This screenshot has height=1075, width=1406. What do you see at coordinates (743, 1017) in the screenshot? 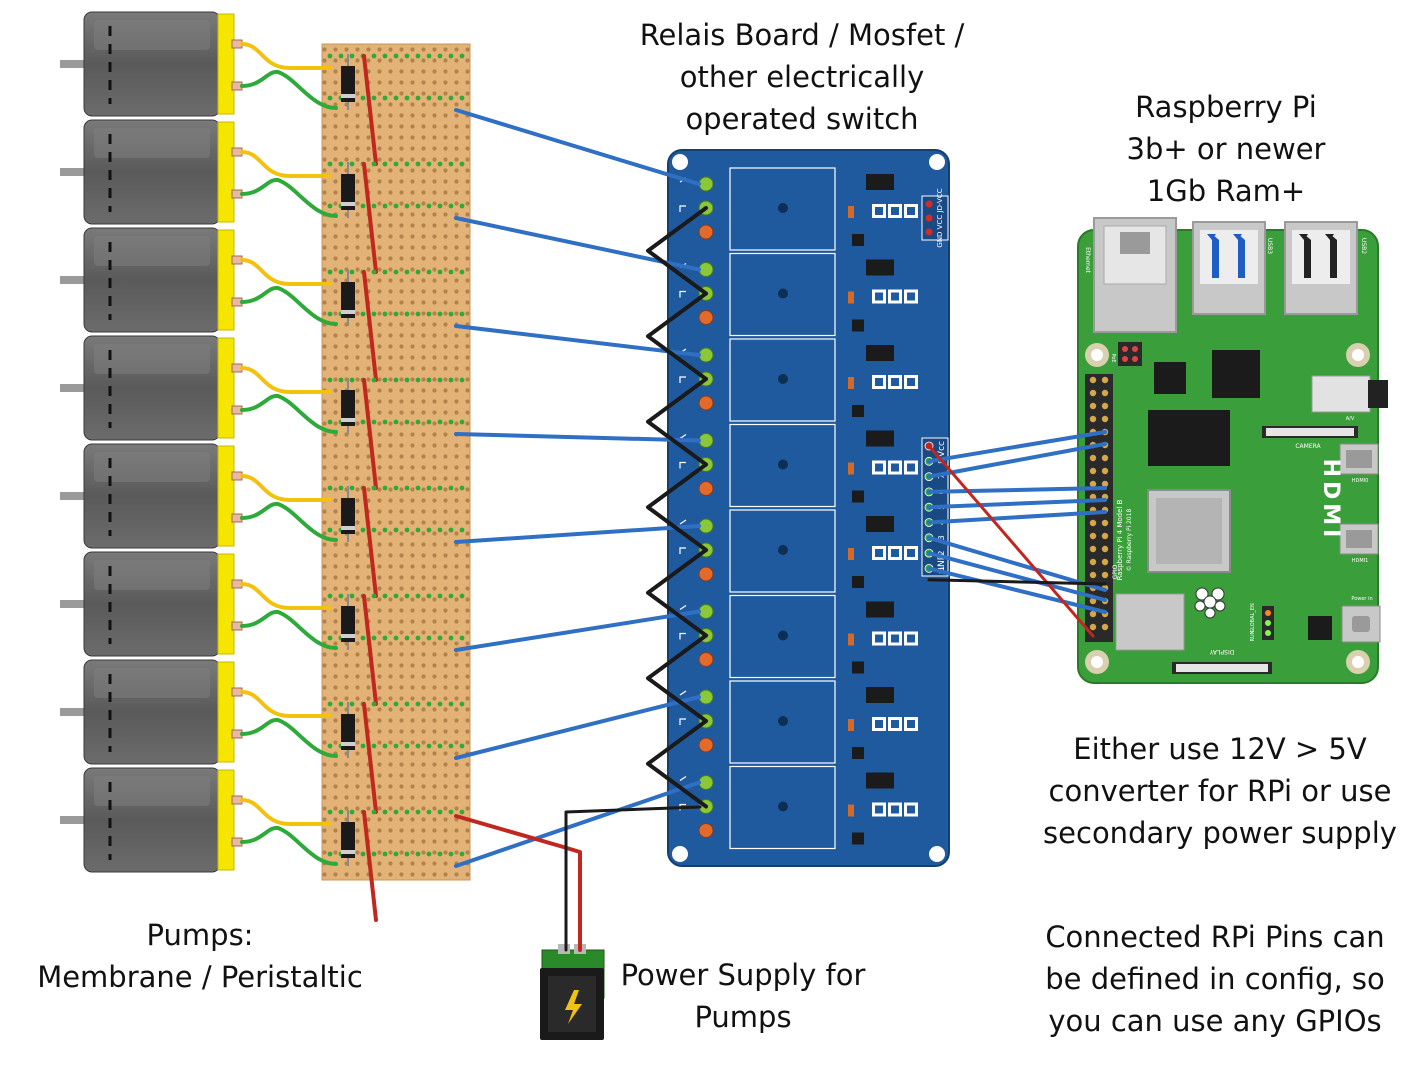
I see `power-supply-label-line-2: Pumps` at bounding box center [743, 1017].